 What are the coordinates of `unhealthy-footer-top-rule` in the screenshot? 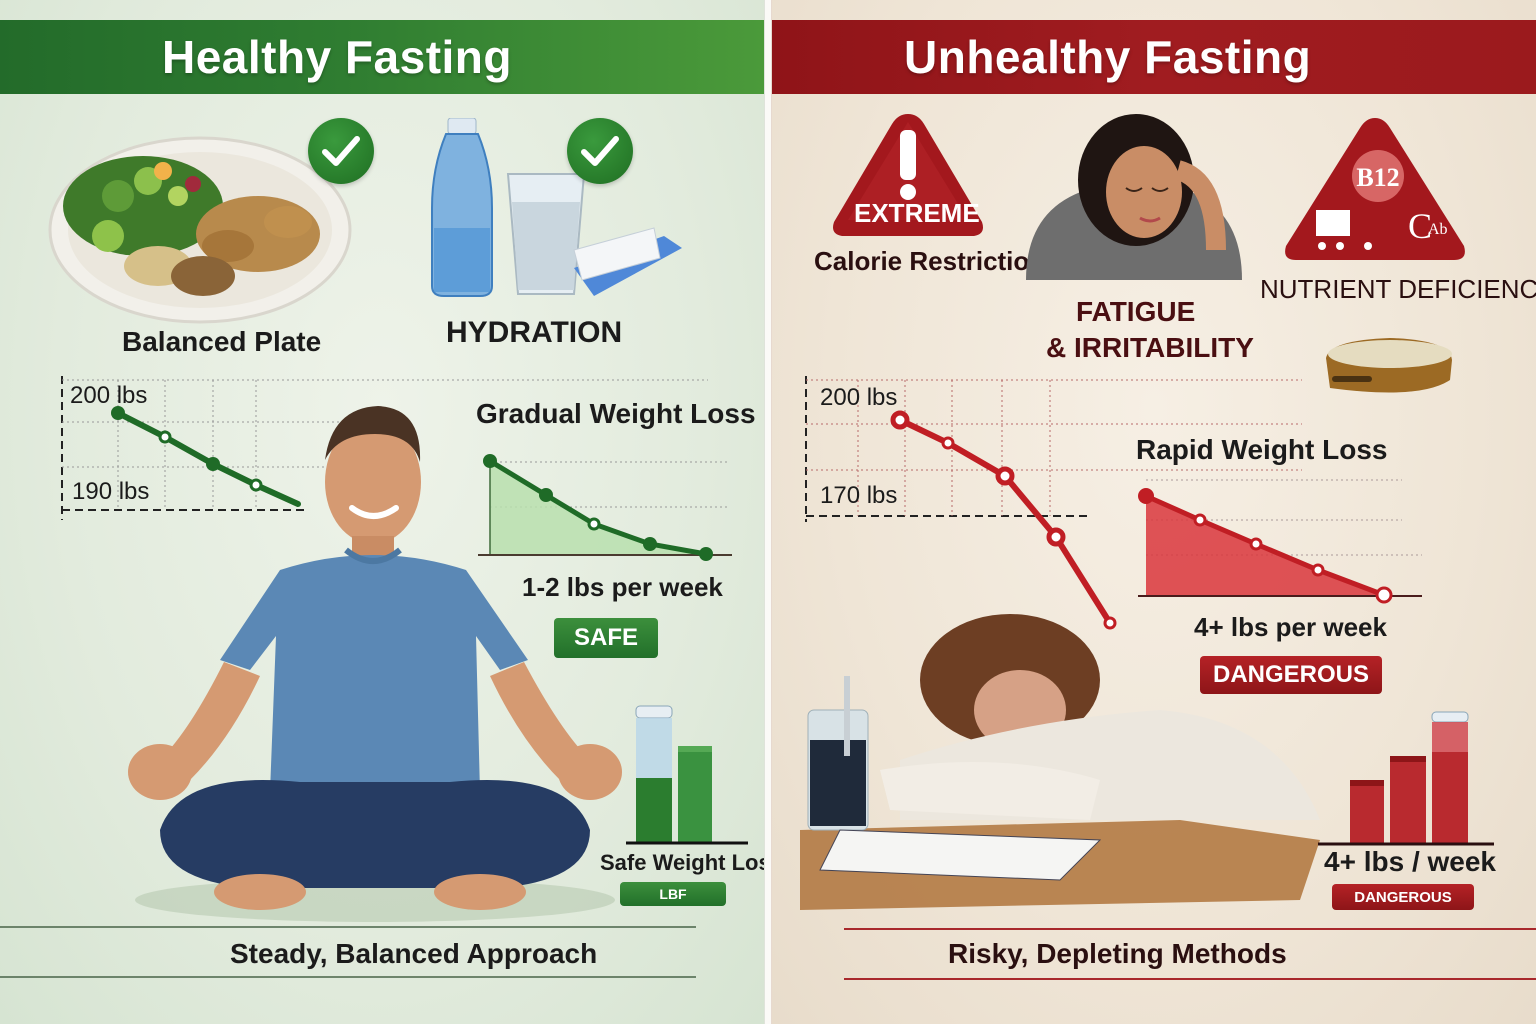 It's located at (1190, 929).